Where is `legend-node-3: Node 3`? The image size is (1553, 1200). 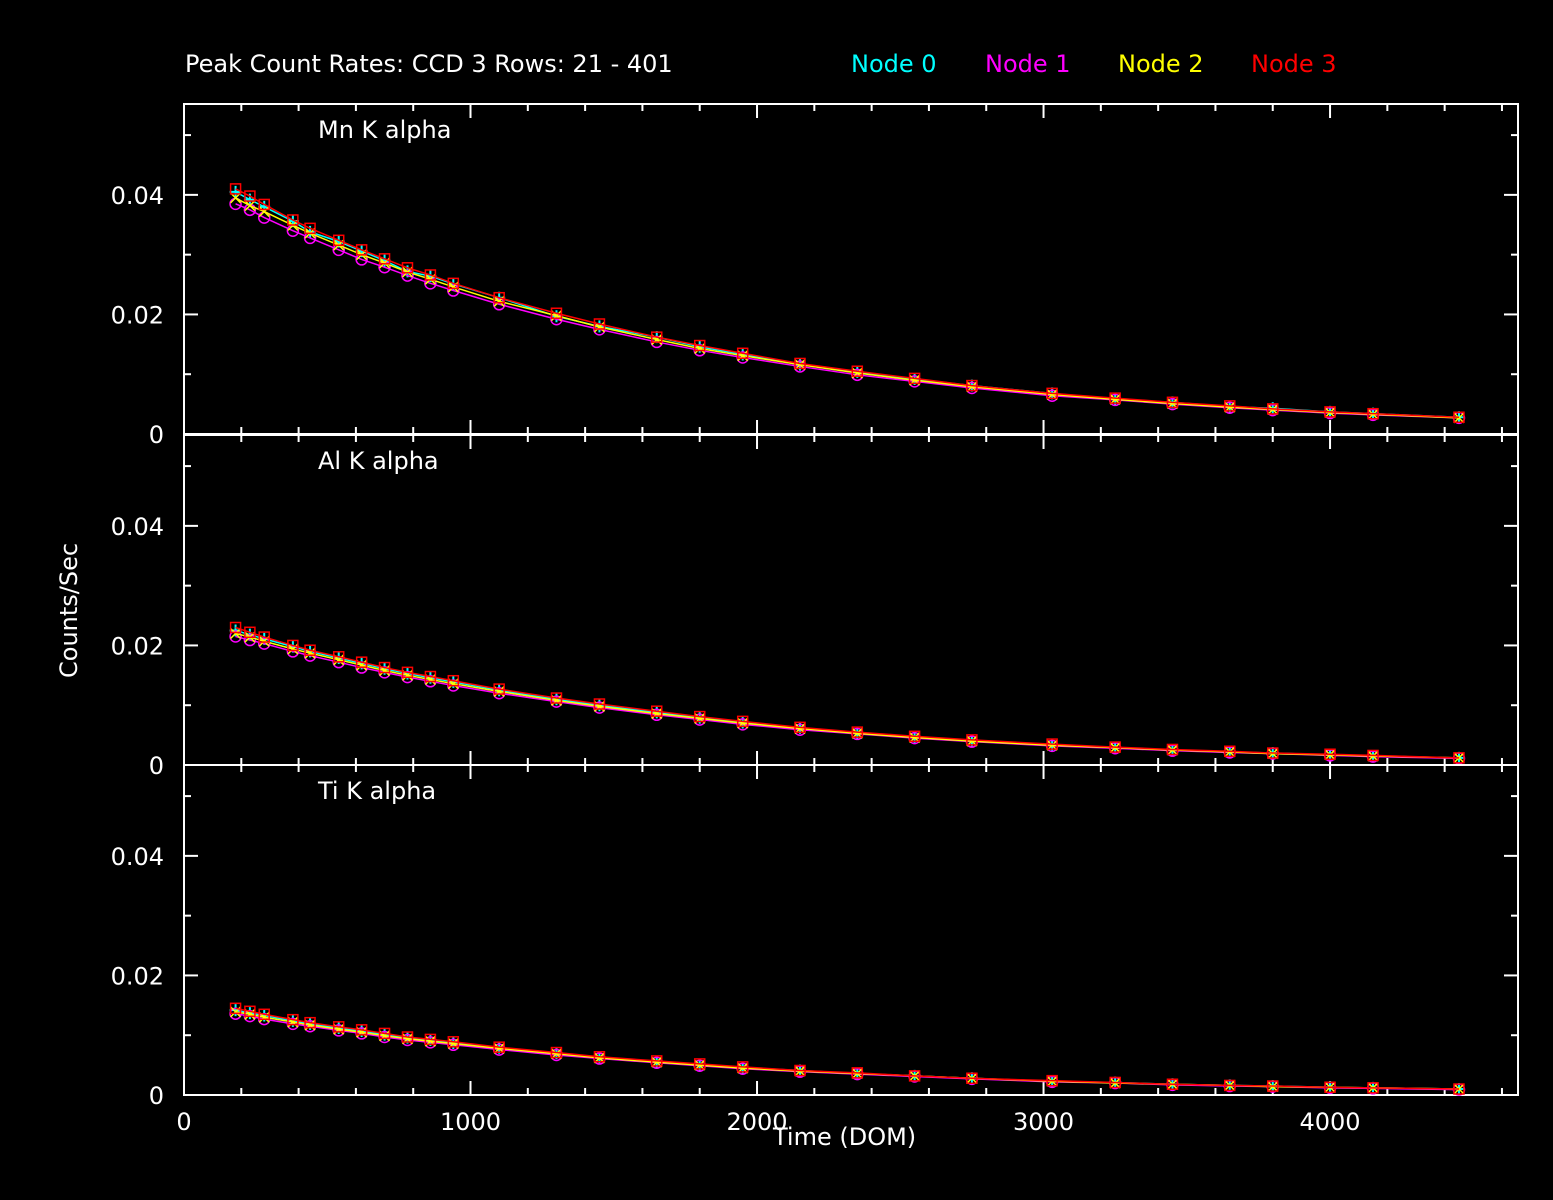
legend-node-3: Node 3 is located at coordinates (1294, 64).